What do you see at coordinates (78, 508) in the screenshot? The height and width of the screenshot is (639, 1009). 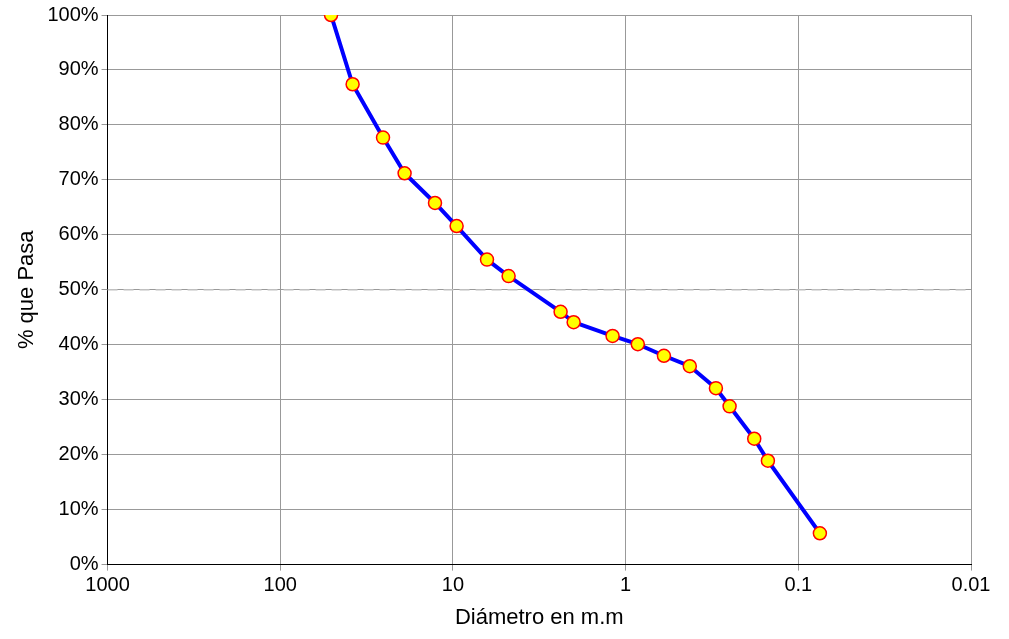 I see `y-tick-label: 10%` at bounding box center [78, 508].